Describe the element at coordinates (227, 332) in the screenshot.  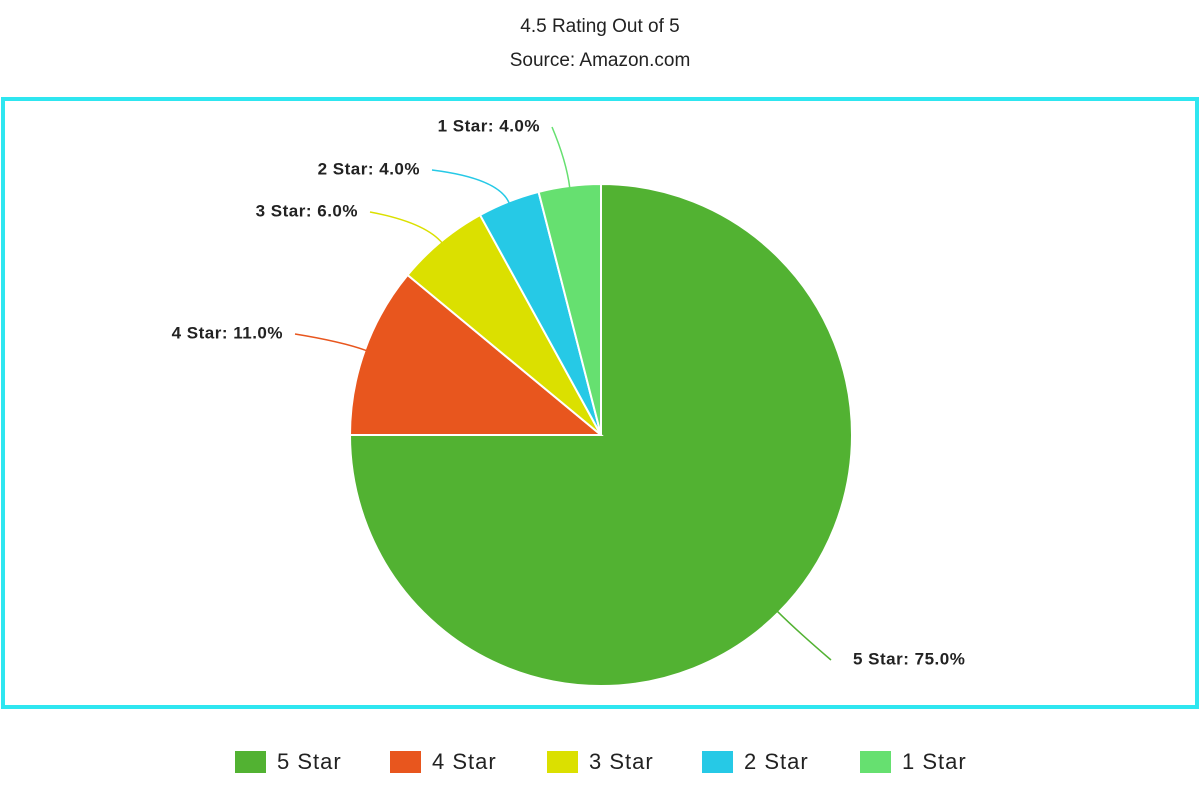
I see `data-label: 4 Star: 11.0%` at that location.